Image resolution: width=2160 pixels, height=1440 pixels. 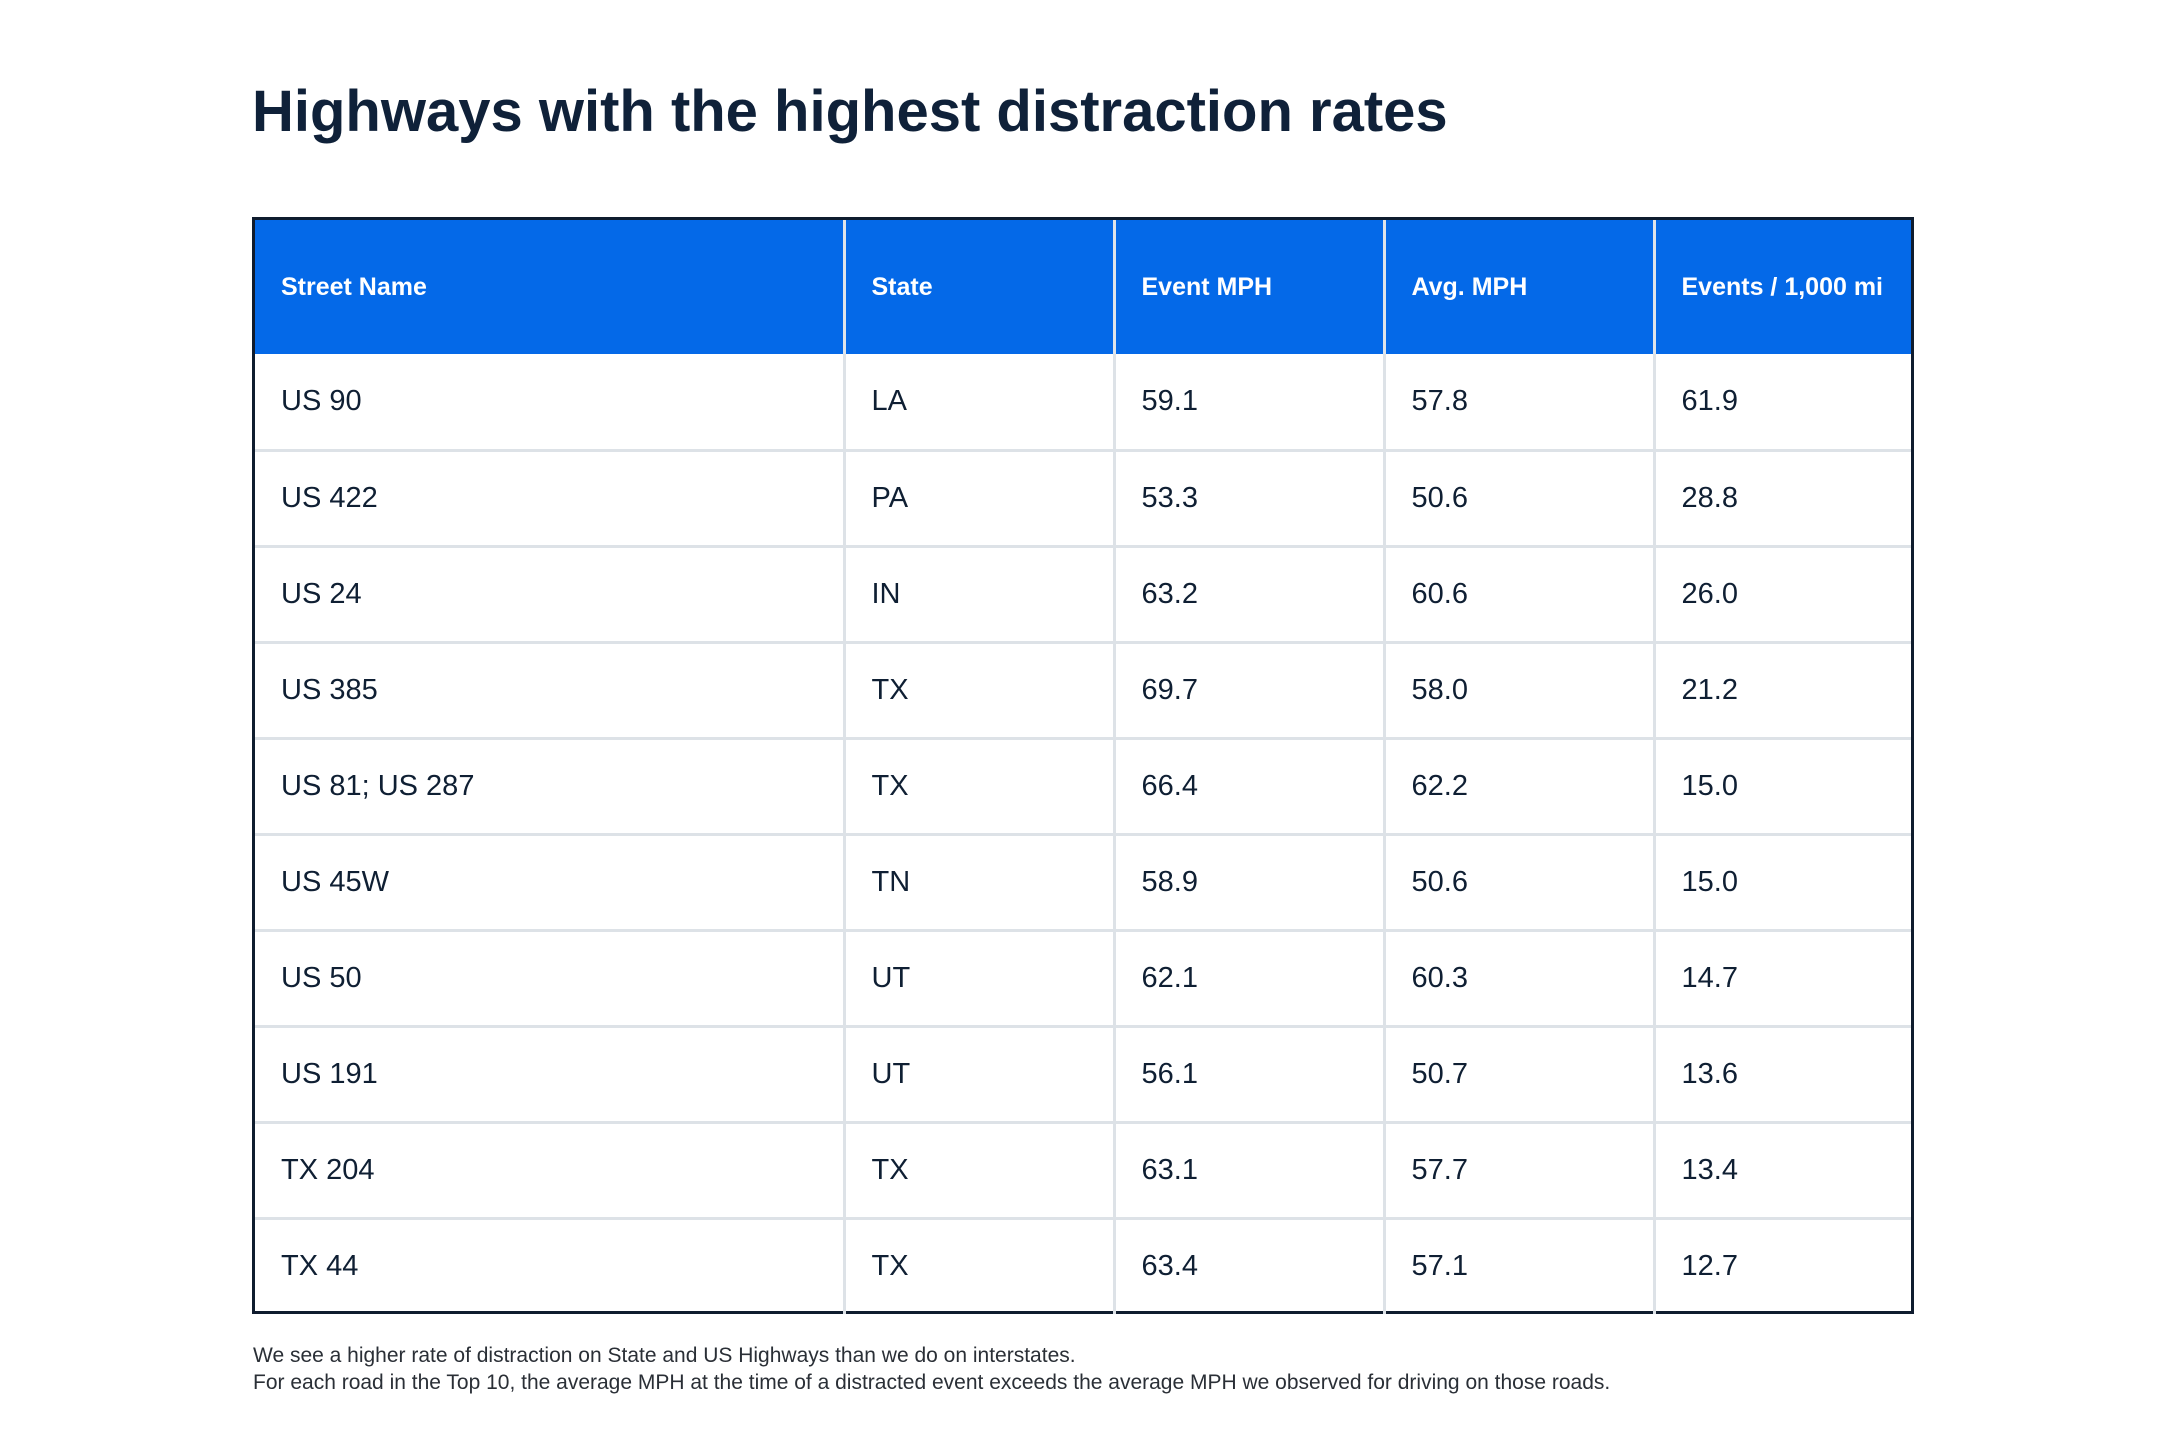 I want to click on cell-events-per-1000-mi: 12.7, so click(x=1781, y=1265).